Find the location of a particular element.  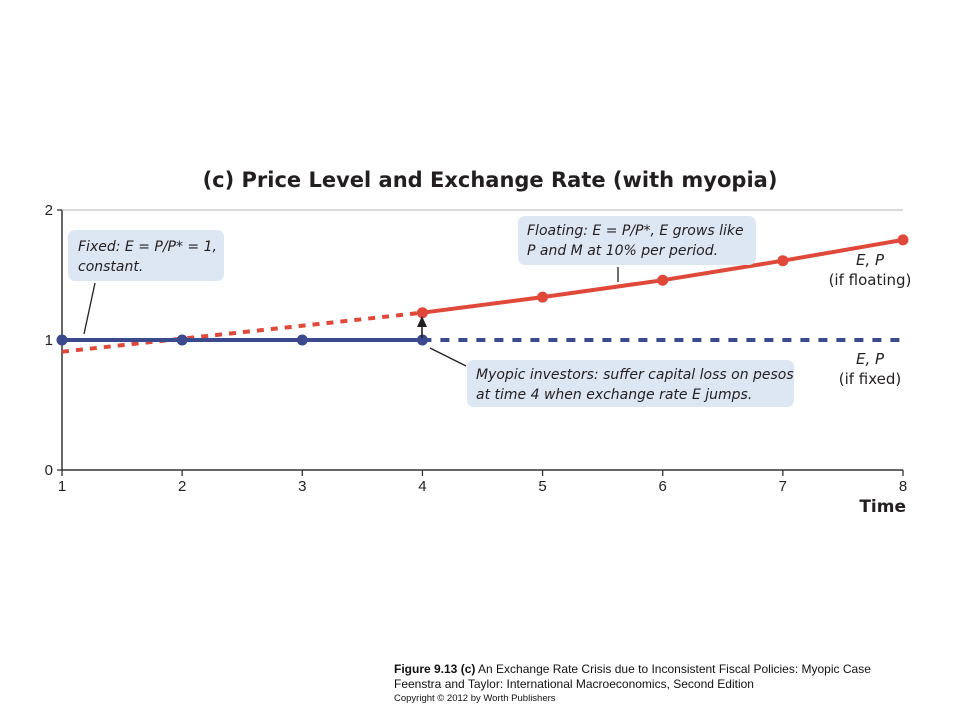

jump-arrow is located at coordinates (422, 327).